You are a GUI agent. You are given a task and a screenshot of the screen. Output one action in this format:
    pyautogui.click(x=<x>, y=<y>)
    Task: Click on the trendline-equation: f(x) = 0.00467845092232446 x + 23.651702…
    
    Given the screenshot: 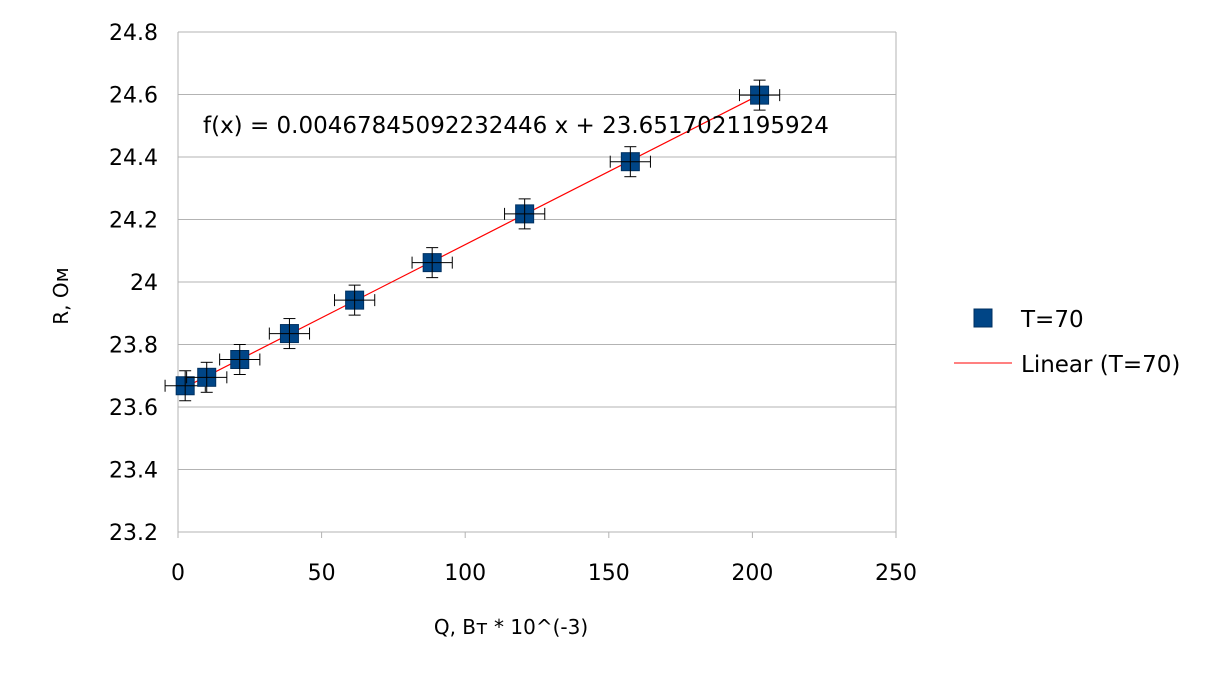 What is the action you would take?
    pyautogui.click(x=516, y=126)
    